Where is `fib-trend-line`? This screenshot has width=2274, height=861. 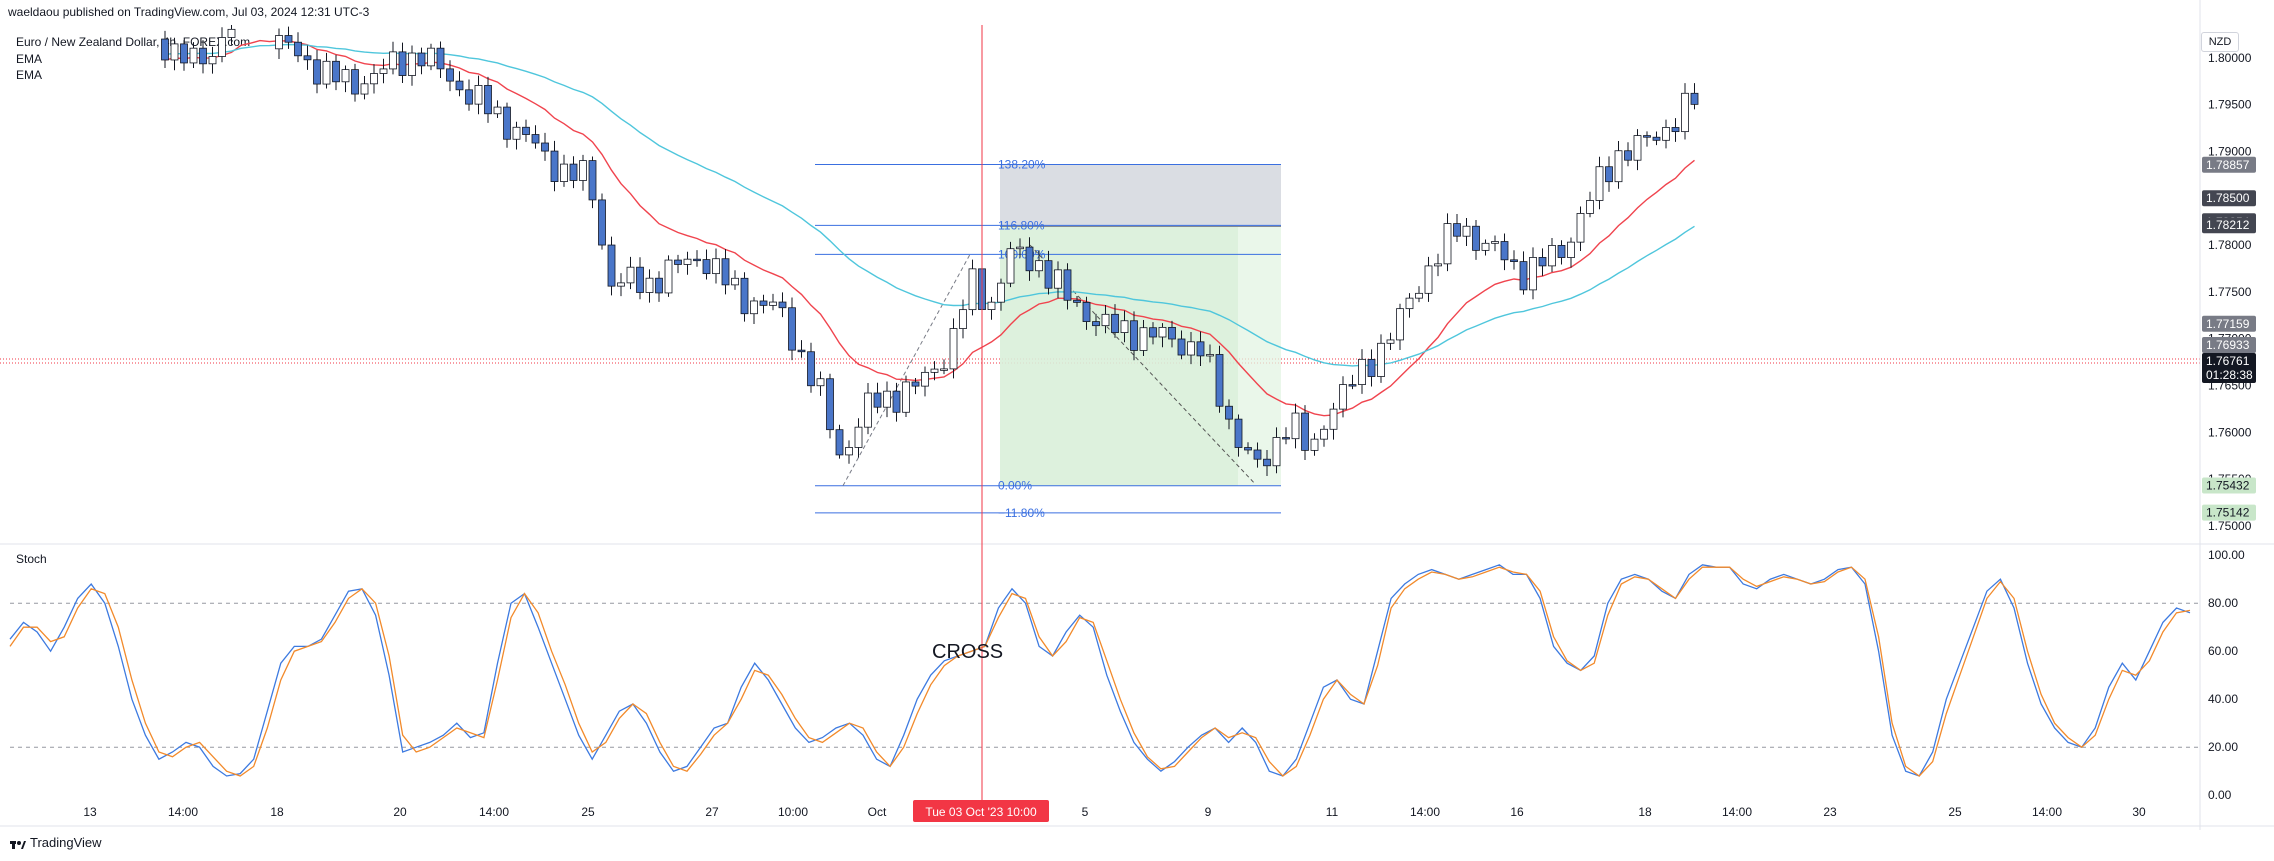 fib-trend-line is located at coordinates (906, 370).